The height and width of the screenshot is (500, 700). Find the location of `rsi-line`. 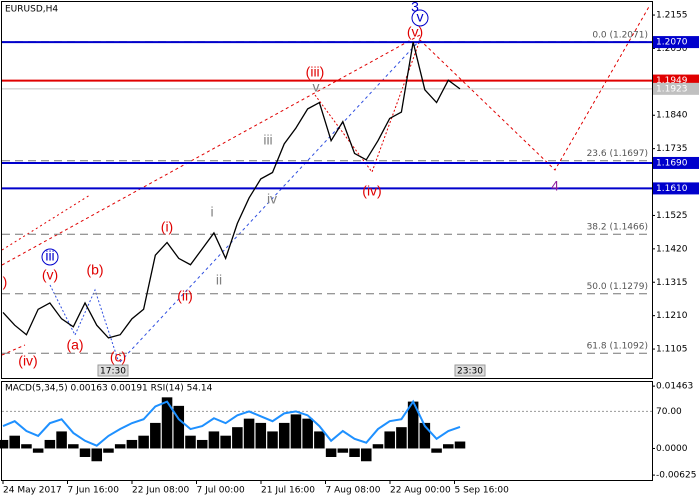

rsi-line is located at coordinates (231, 423).